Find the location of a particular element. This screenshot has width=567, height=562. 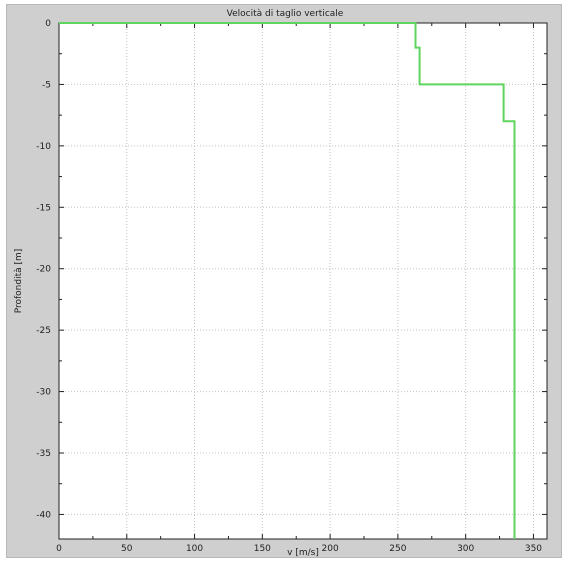

x-axis-title: v [m/s] is located at coordinates (303, 553).